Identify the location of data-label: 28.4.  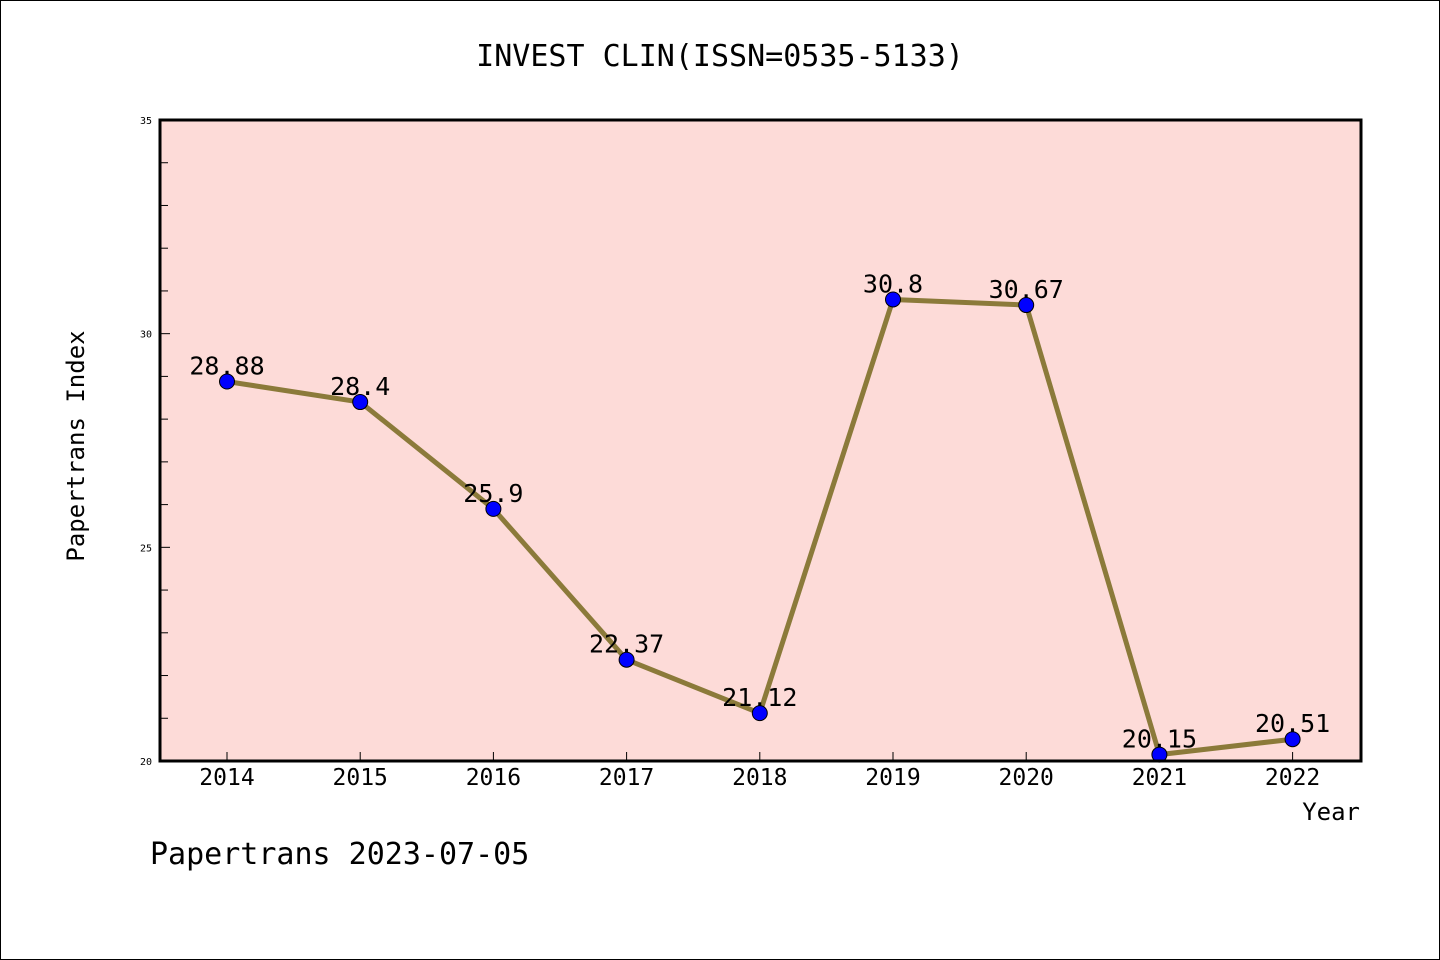
(360, 386).